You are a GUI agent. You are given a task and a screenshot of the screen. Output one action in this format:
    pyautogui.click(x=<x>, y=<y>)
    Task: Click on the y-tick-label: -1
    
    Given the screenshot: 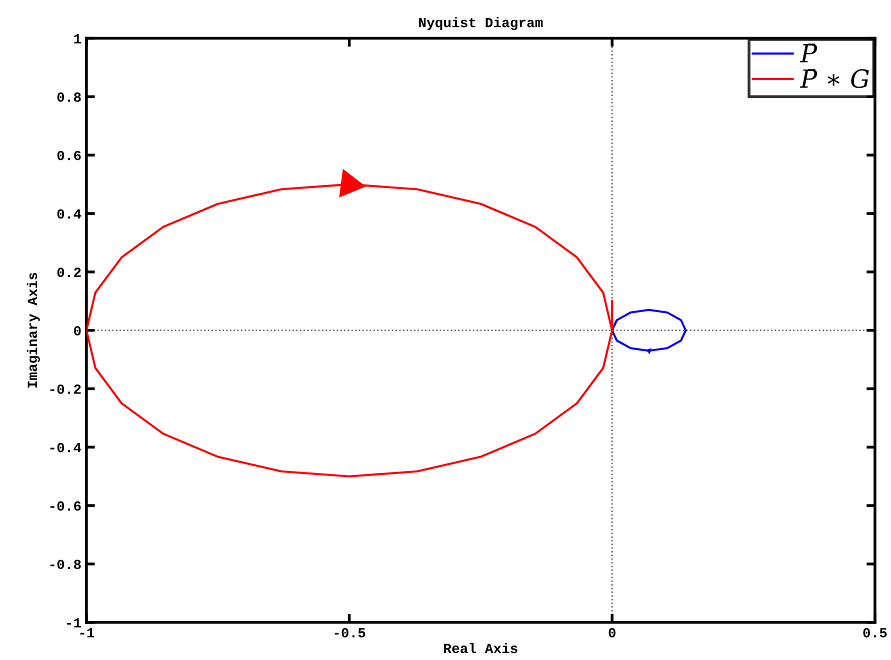 What is the action you would take?
    pyautogui.click(x=74, y=623)
    